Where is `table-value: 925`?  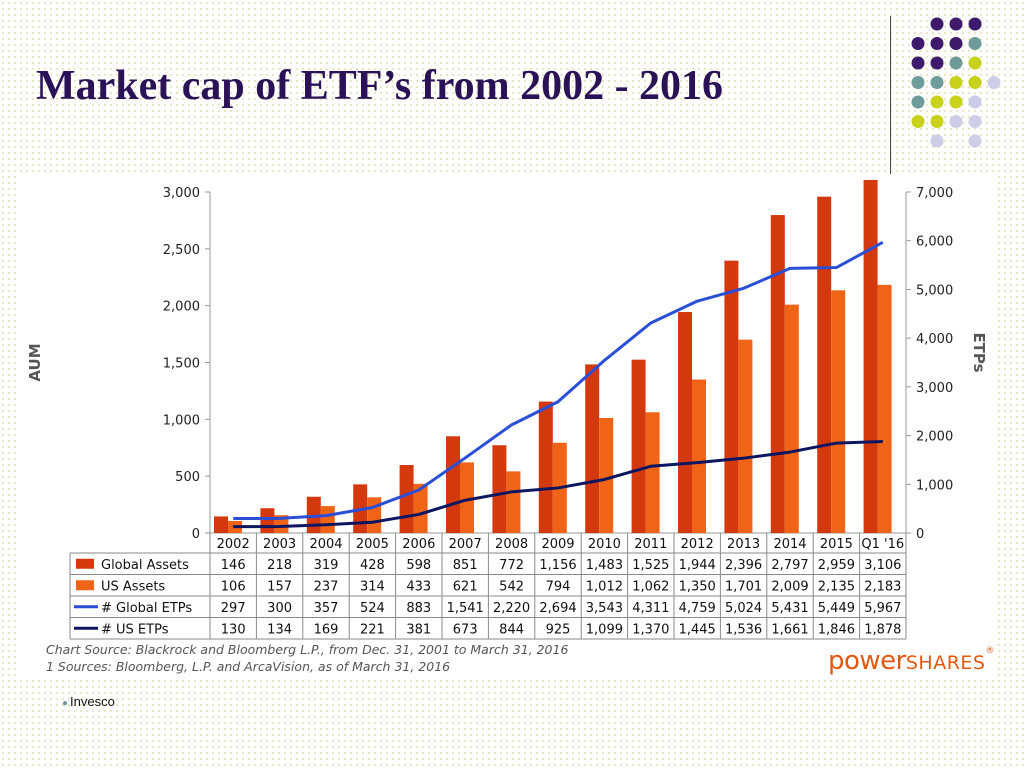 table-value: 925 is located at coordinates (558, 629).